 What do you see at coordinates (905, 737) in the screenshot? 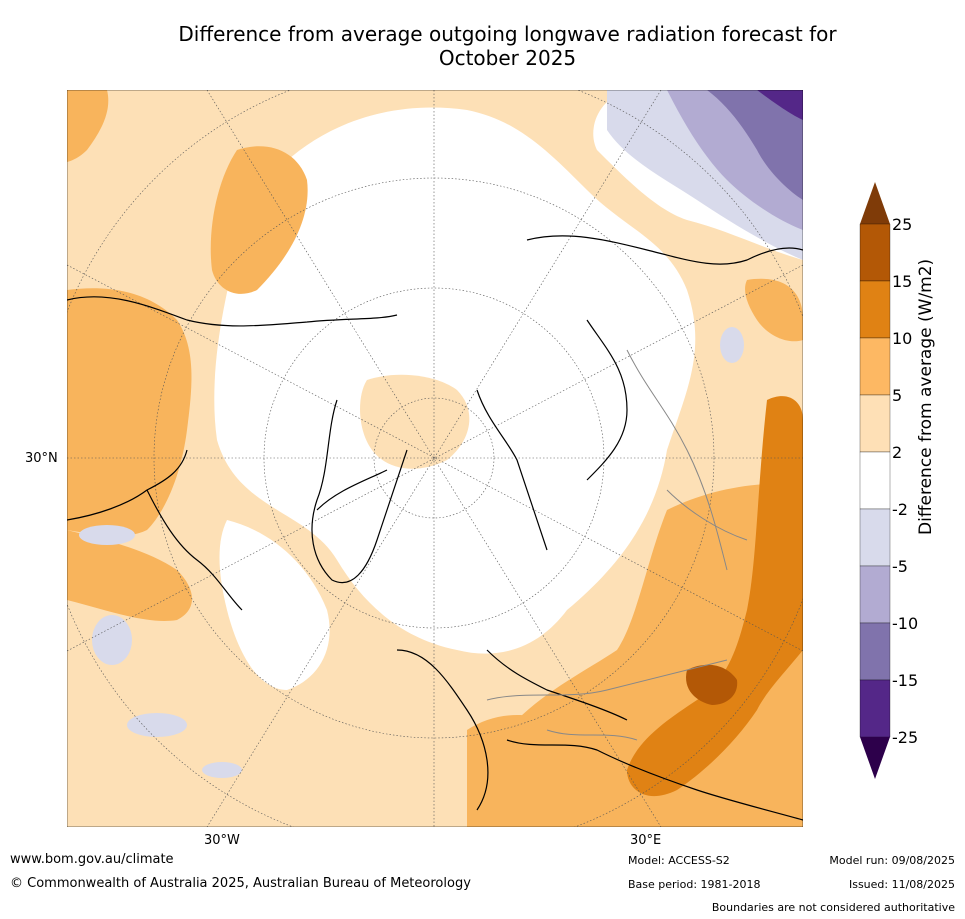
I see `colorbar-tick-label: -25` at bounding box center [905, 737].